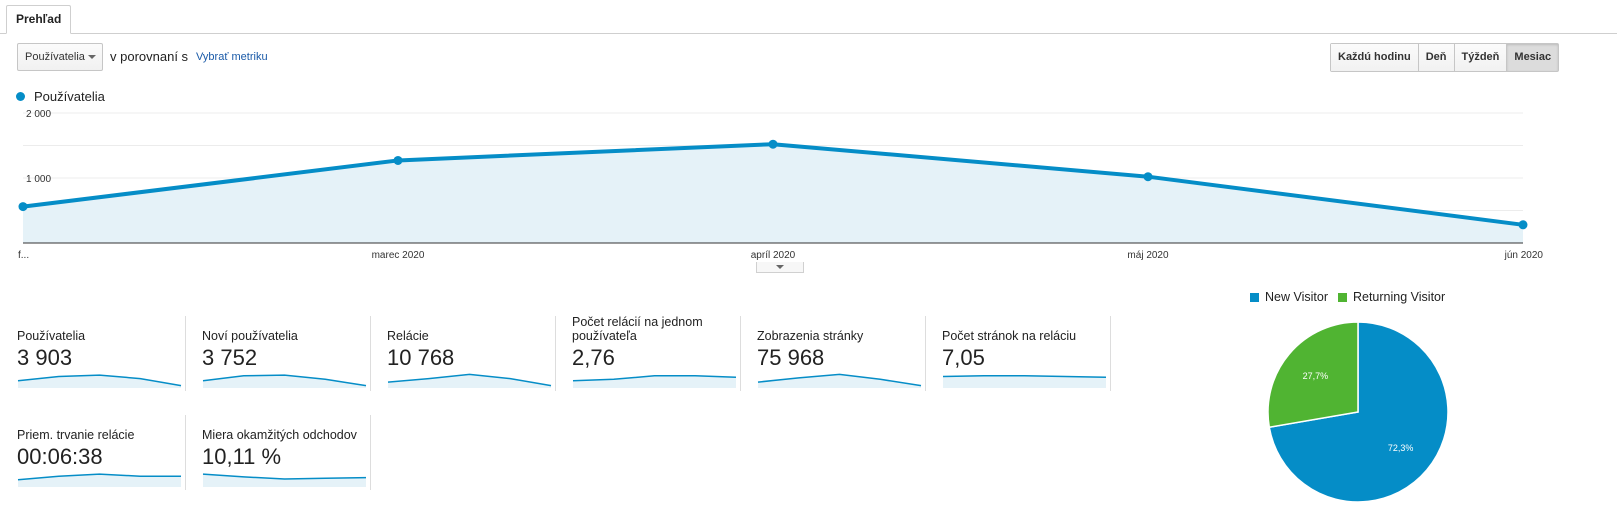 Image resolution: width=1617 pixels, height=529 pixels. Describe the element at coordinates (1316, 376) in the screenshot. I see `pie-slice-label: 27,7%` at that location.